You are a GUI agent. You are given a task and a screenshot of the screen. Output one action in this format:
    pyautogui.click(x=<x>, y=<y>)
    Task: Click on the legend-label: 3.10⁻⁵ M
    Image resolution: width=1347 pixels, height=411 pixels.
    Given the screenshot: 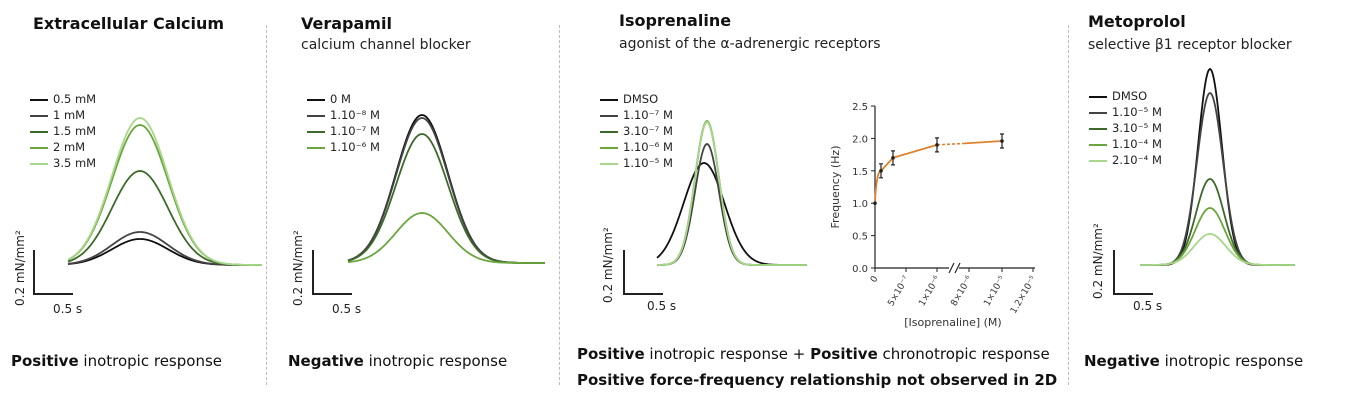 What is the action you would take?
    pyautogui.click(x=1137, y=128)
    